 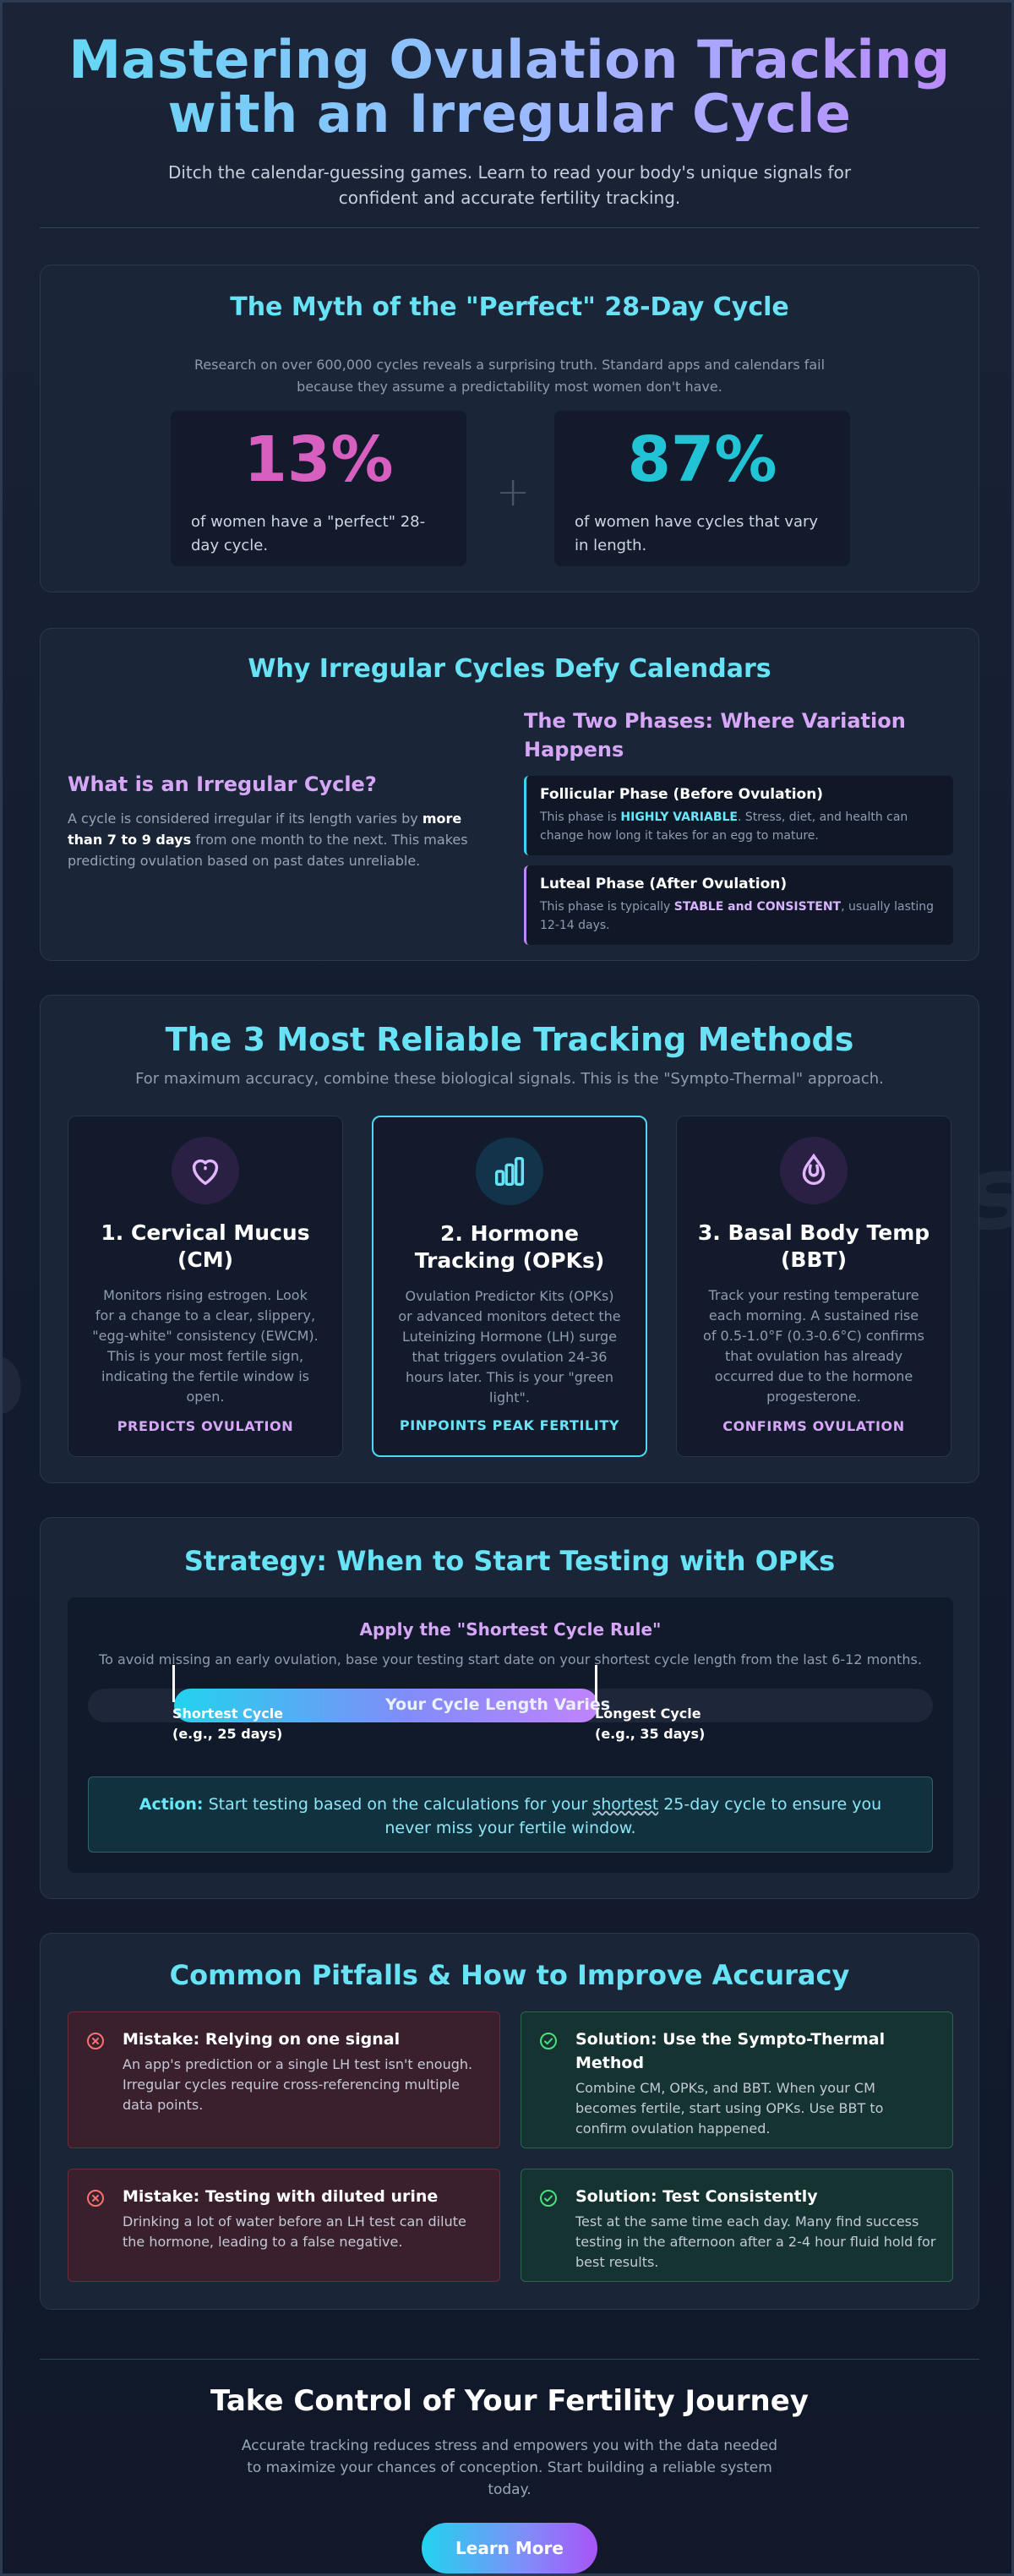 I want to click on action-label: Action:, so click(x=171, y=1804).